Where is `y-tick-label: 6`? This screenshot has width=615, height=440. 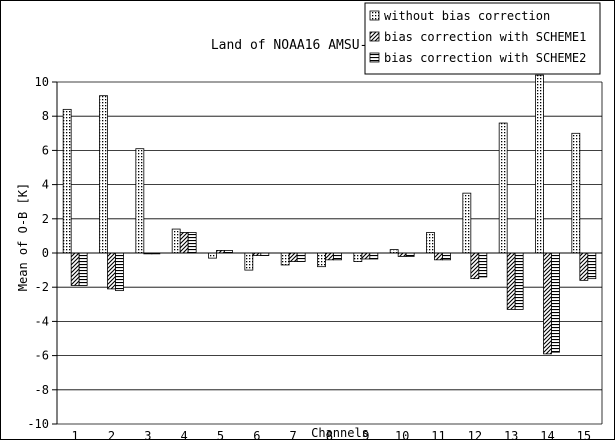 y-tick-label: 6 is located at coordinates (45, 150).